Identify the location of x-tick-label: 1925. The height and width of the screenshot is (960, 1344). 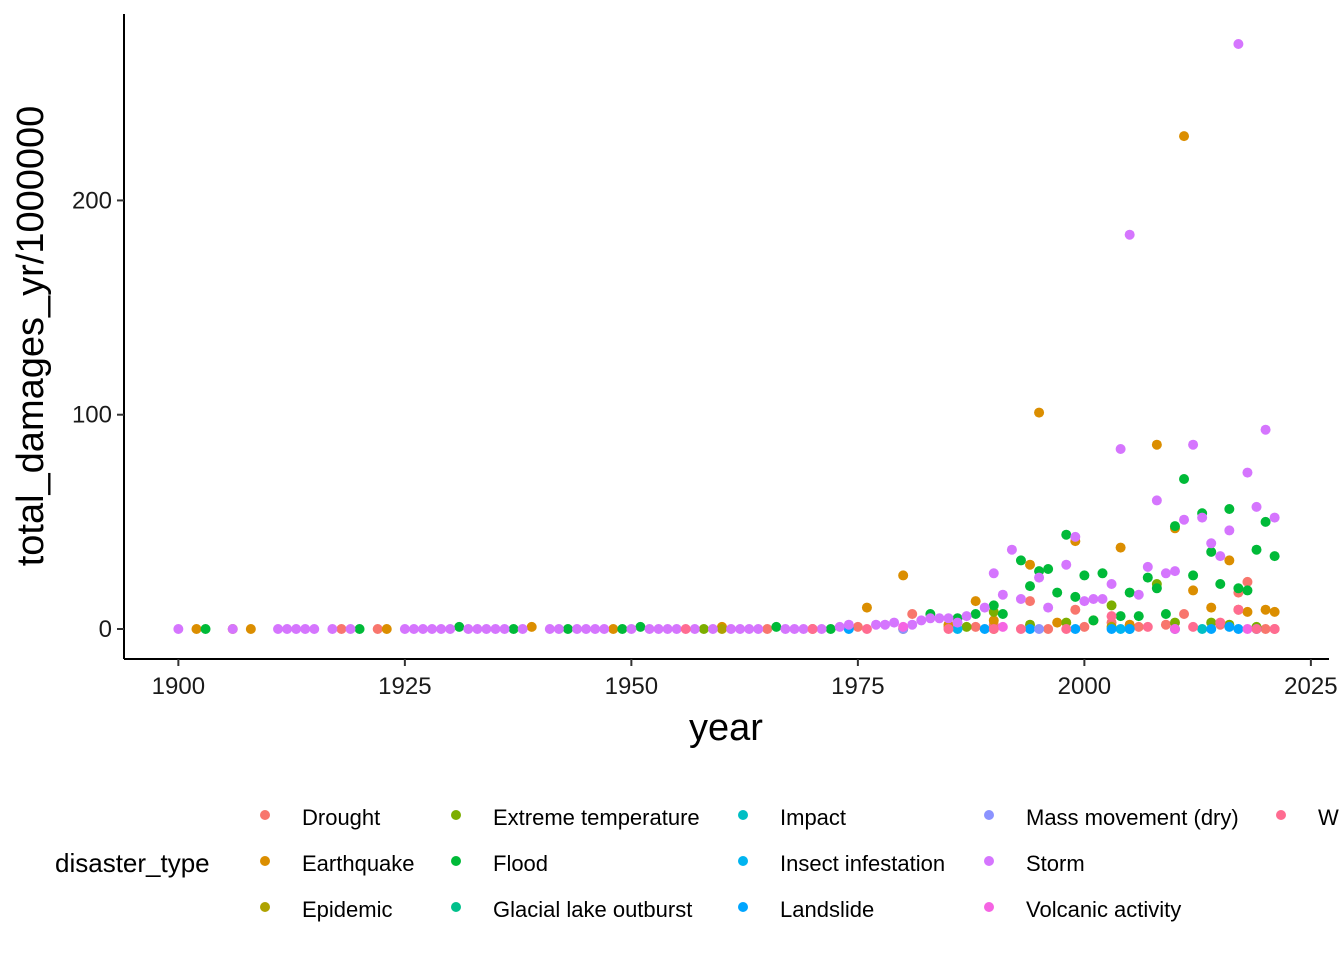
(404, 686).